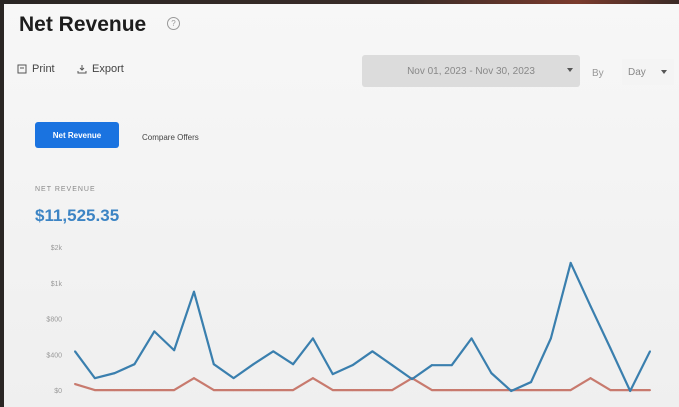 This screenshot has height=407, width=679. Describe the element at coordinates (362, 384) in the screenshot. I see `series-line` at that location.